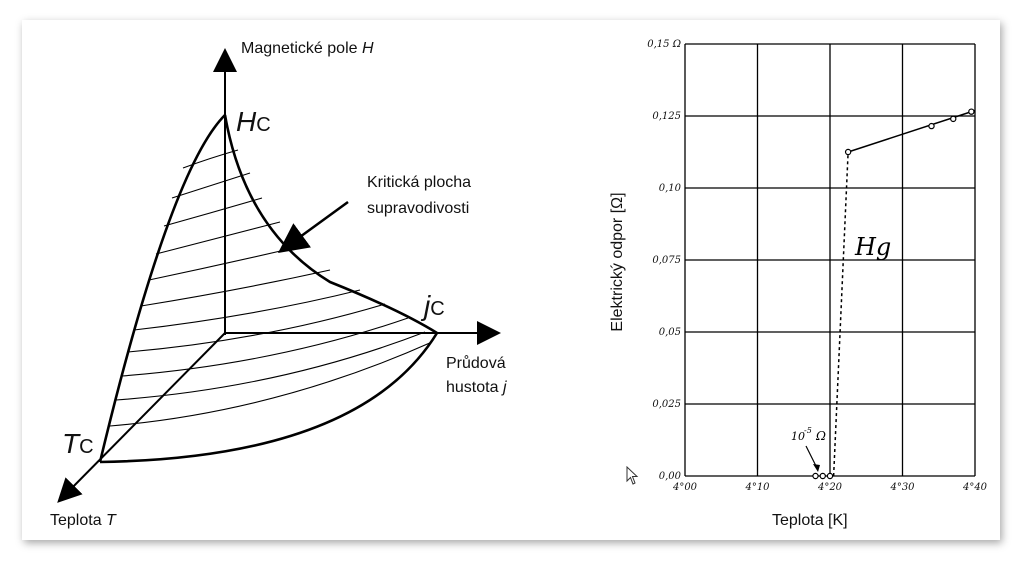 This screenshot has height=564, width=1023. What do you see at coordinates (269, 398) in the screenshot?
I see `tc-jc-curve` at bounding box center [269, 398].